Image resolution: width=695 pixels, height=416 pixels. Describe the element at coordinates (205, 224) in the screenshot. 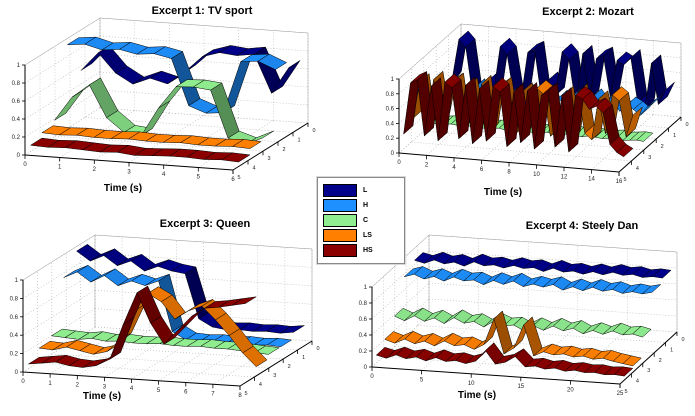

I see `subplot3-title: Excerpt 3: Queen` at that location.